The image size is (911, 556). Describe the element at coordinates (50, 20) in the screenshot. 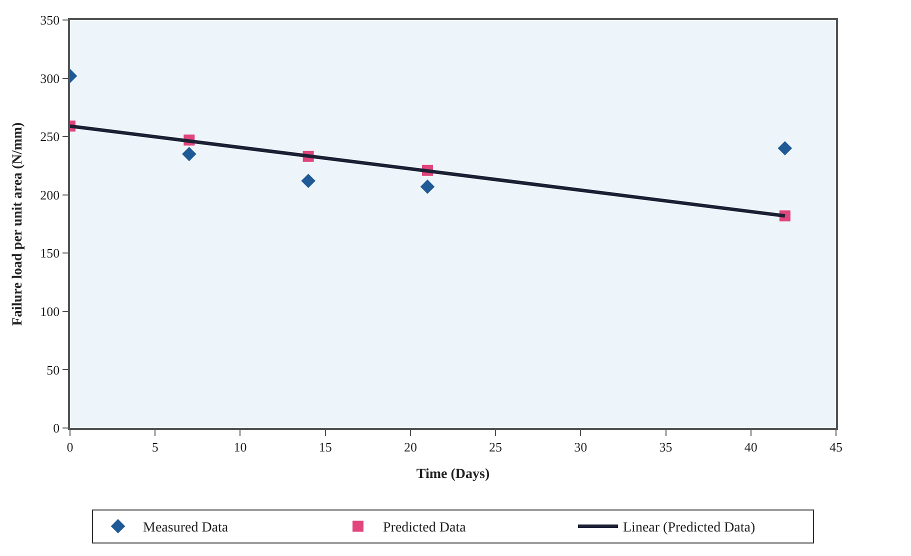

I see `y-tick-label: 350` at that location.